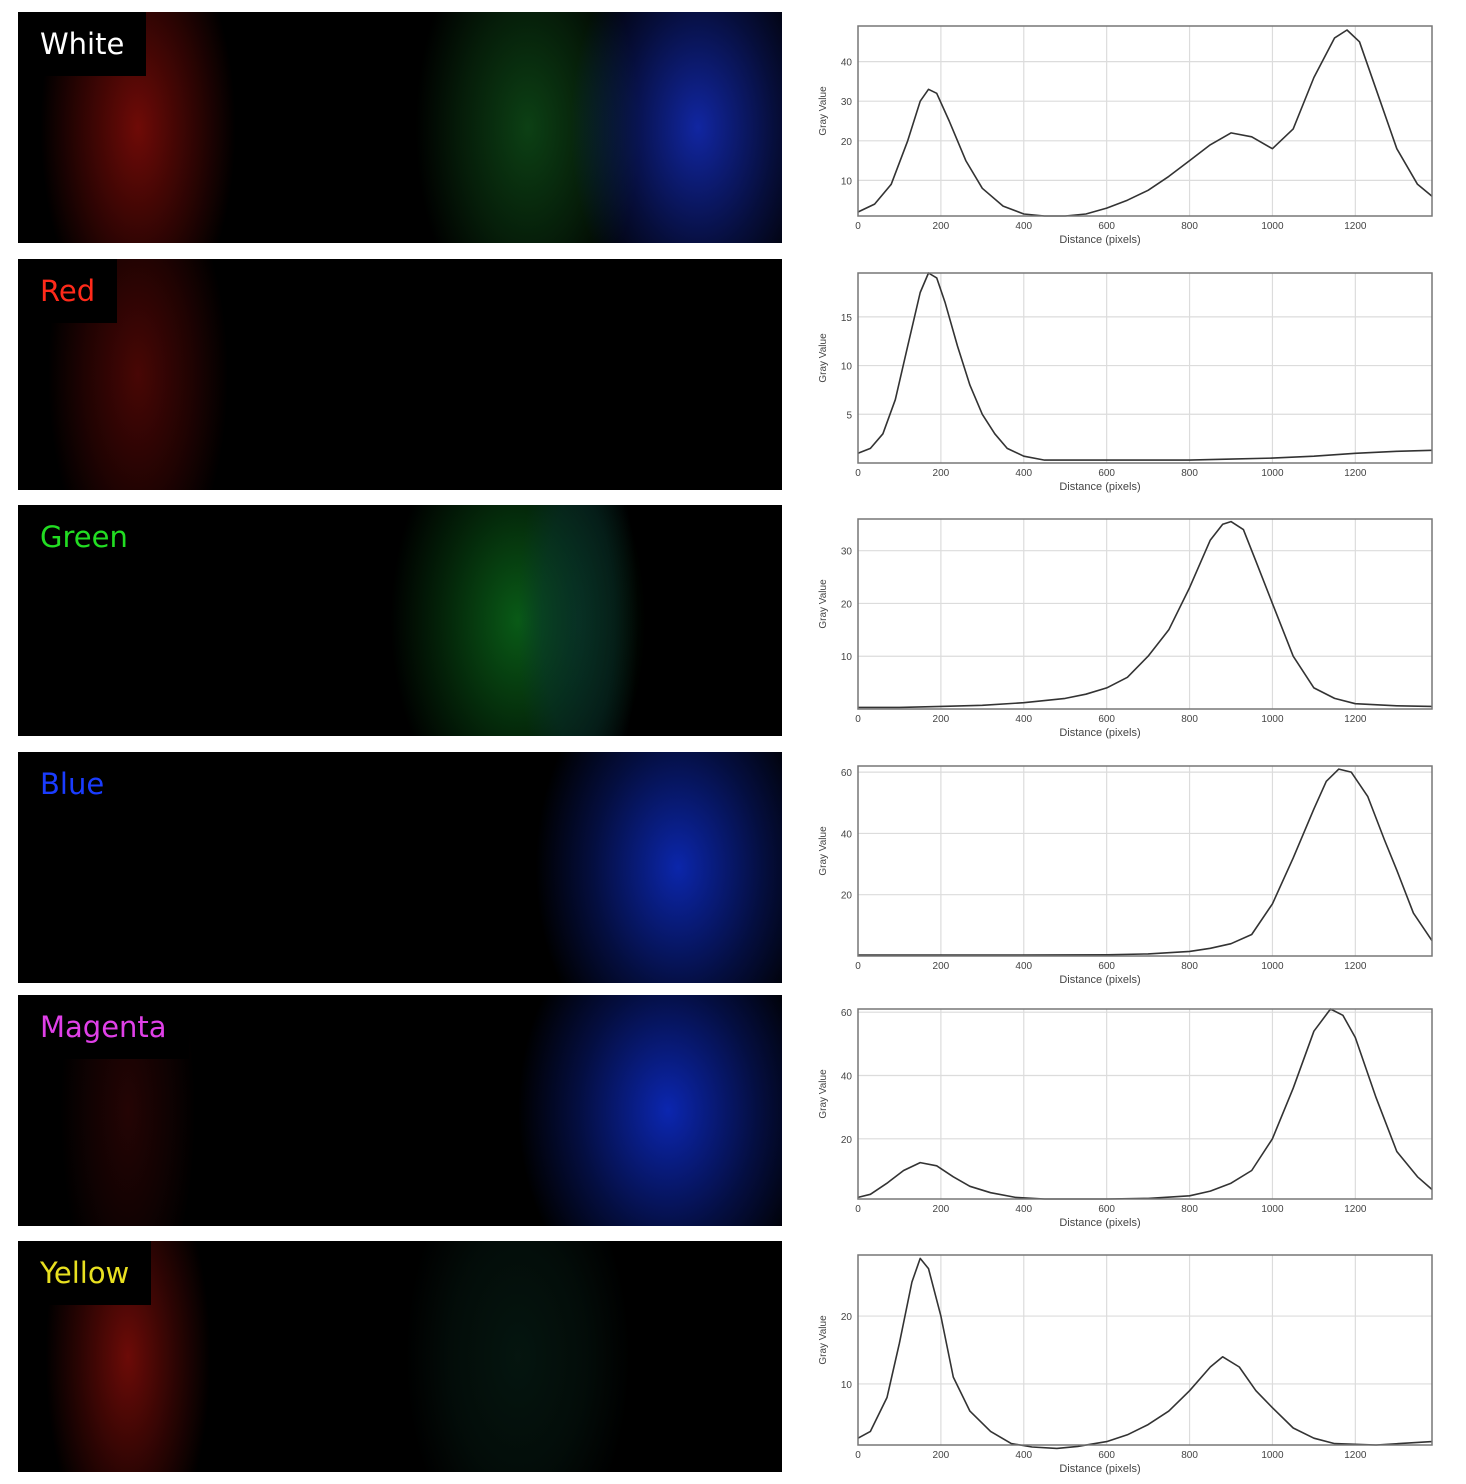 The height and width of the screenshot is (1484, 1466). I want to click on spectrum-image-magenta: Magenta, so click(400, 1110).